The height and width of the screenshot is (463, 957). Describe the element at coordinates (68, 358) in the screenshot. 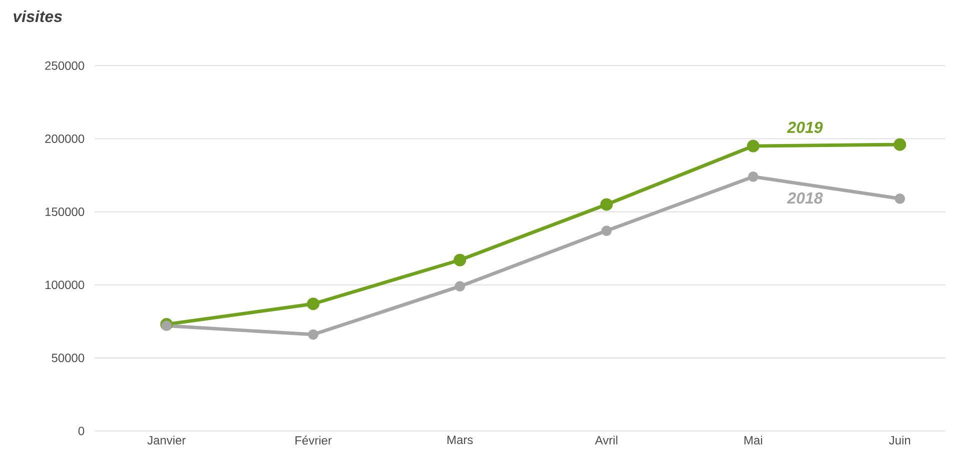

I see `y-tick-label: 50000` at that location.